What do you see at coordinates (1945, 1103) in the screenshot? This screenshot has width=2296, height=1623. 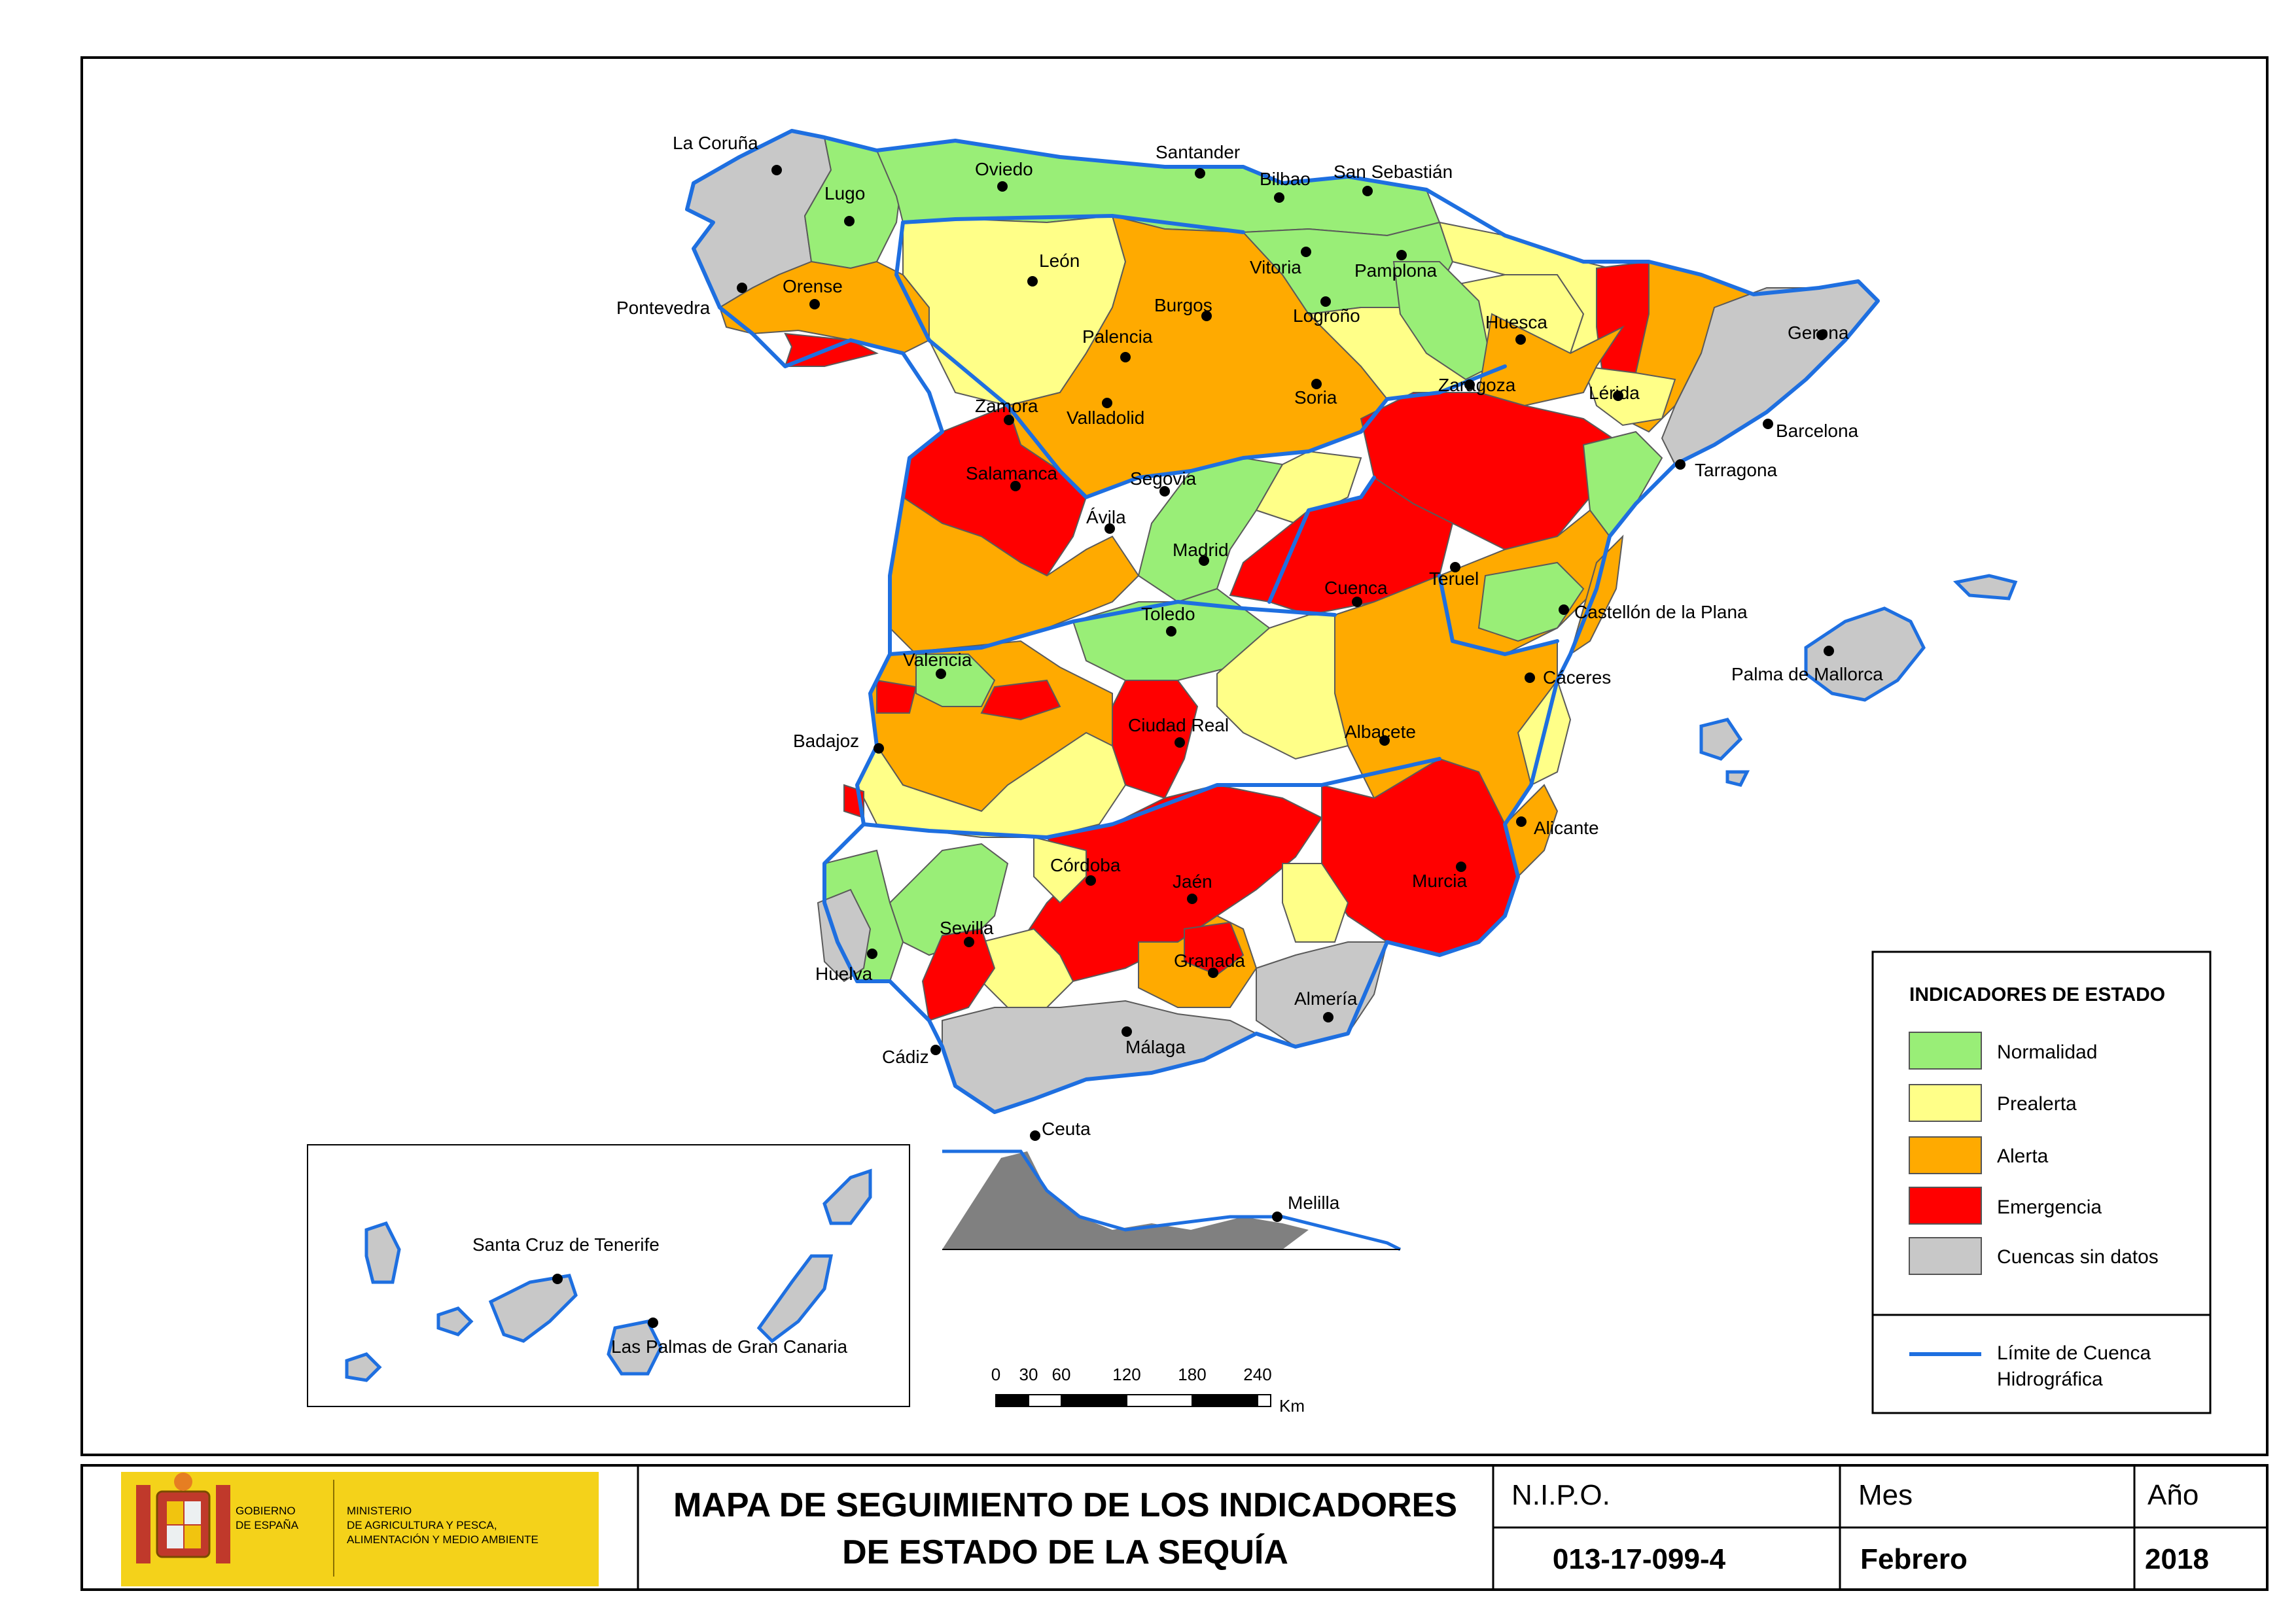 I see `legend-swatch-prealerta` at bounding box center [1945, 1103].